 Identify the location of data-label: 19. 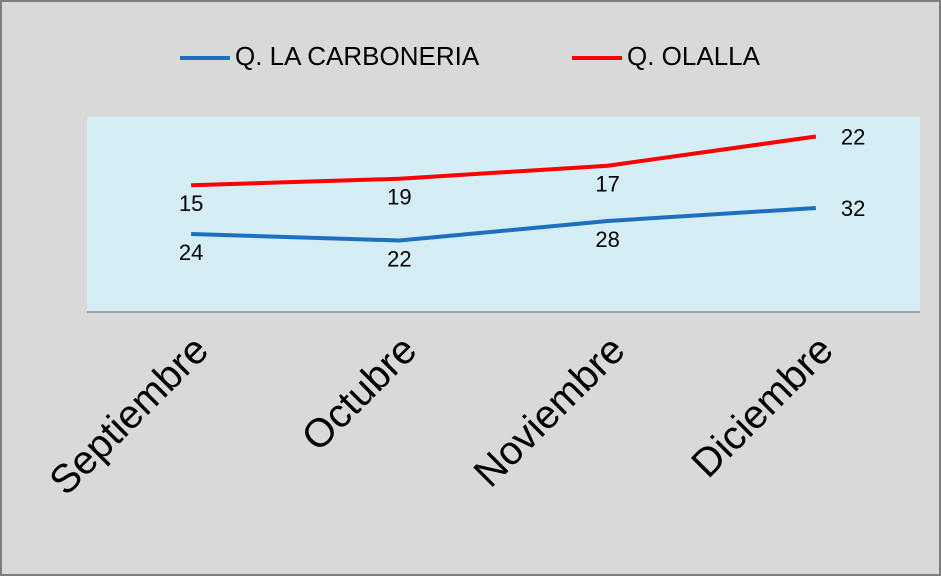
(399, 197).